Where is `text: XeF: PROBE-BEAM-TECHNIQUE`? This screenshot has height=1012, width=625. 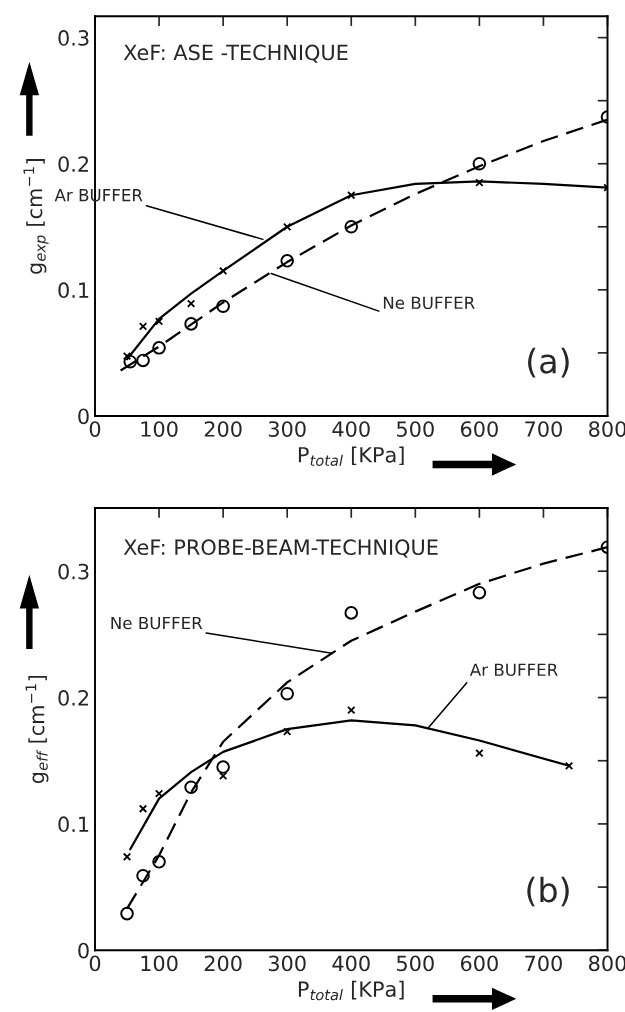 text: XeF: PROBE-BEAM-TECHNIQUE is located at coordinates (280, 548).